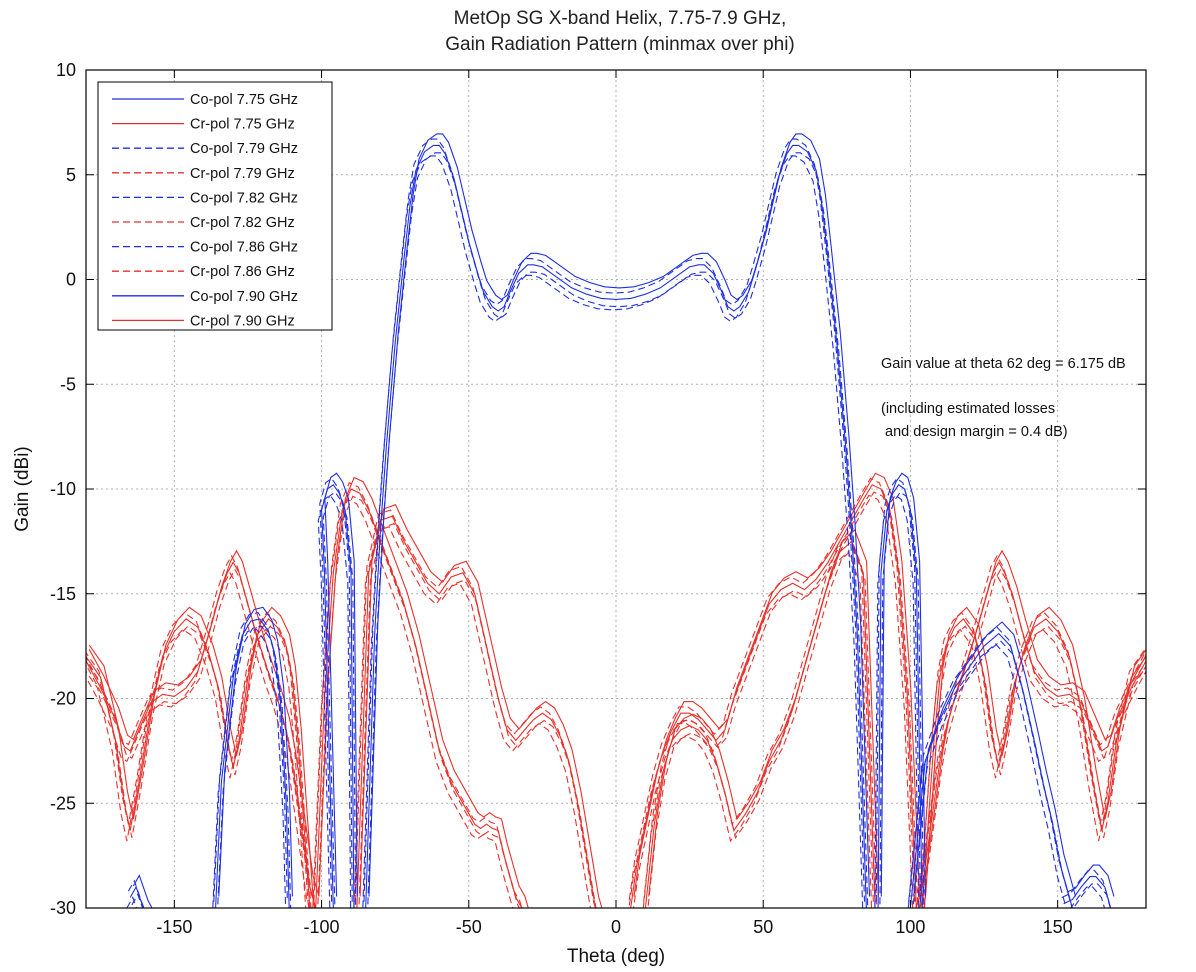 This screenshot has width=1196, height=972. I want to click on y-tick-label: 0, so click(71, 280).